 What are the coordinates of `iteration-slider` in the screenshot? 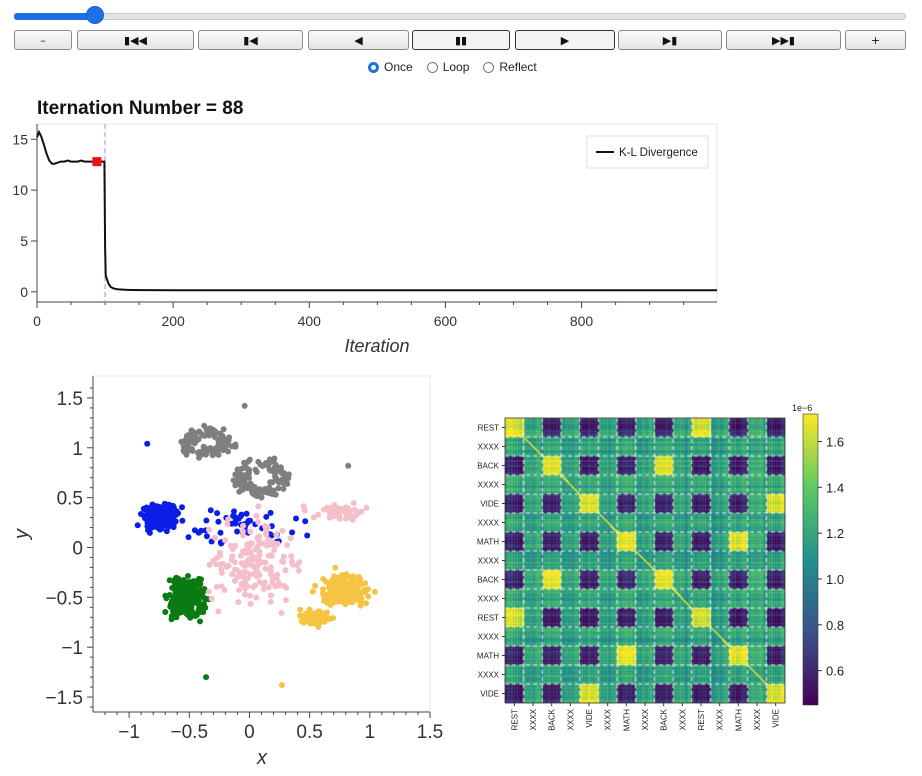 It's located at (460, 15).